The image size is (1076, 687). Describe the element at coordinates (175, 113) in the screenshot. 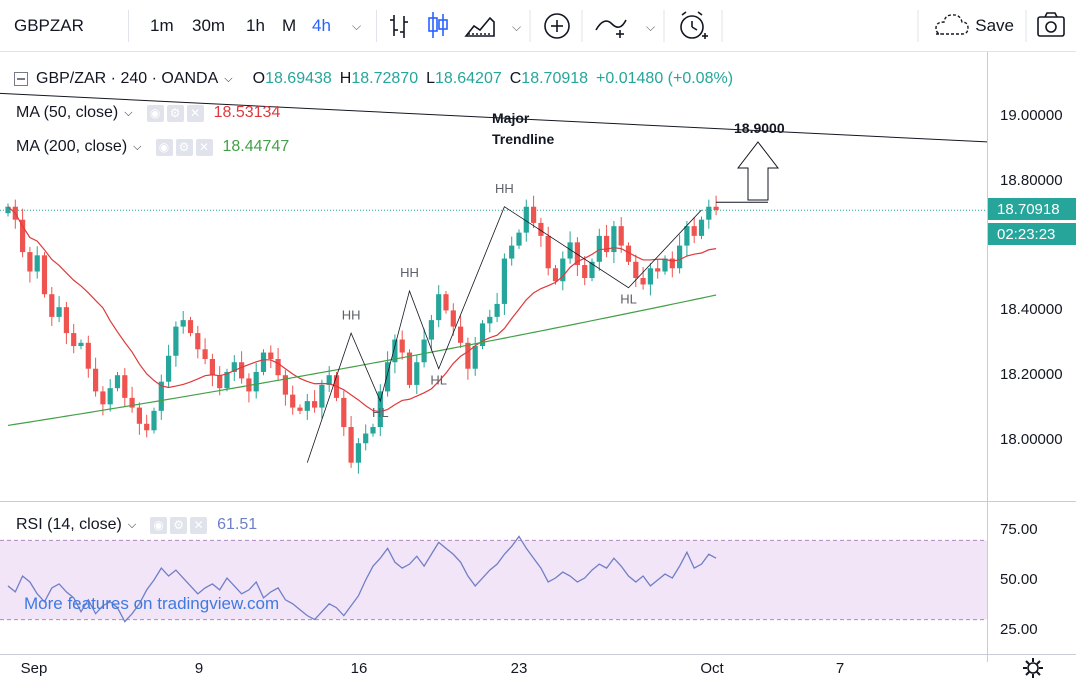

I see `ma50-settings-gear-icon: ⚙` at that location.